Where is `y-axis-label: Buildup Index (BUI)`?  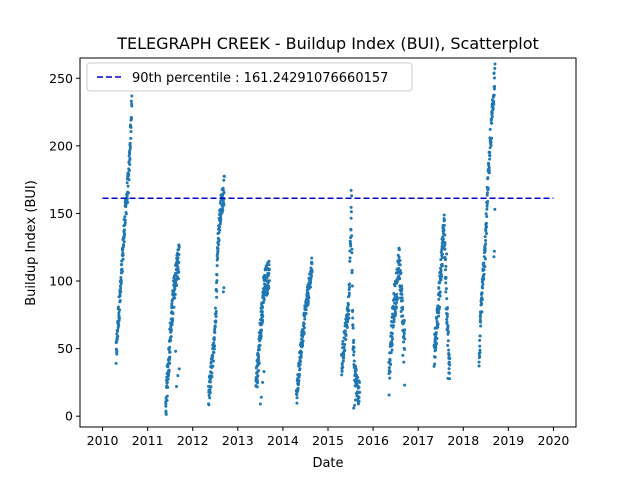
y-axis-label: Buildup Index (BUI) is located at coordinates (31, 243).